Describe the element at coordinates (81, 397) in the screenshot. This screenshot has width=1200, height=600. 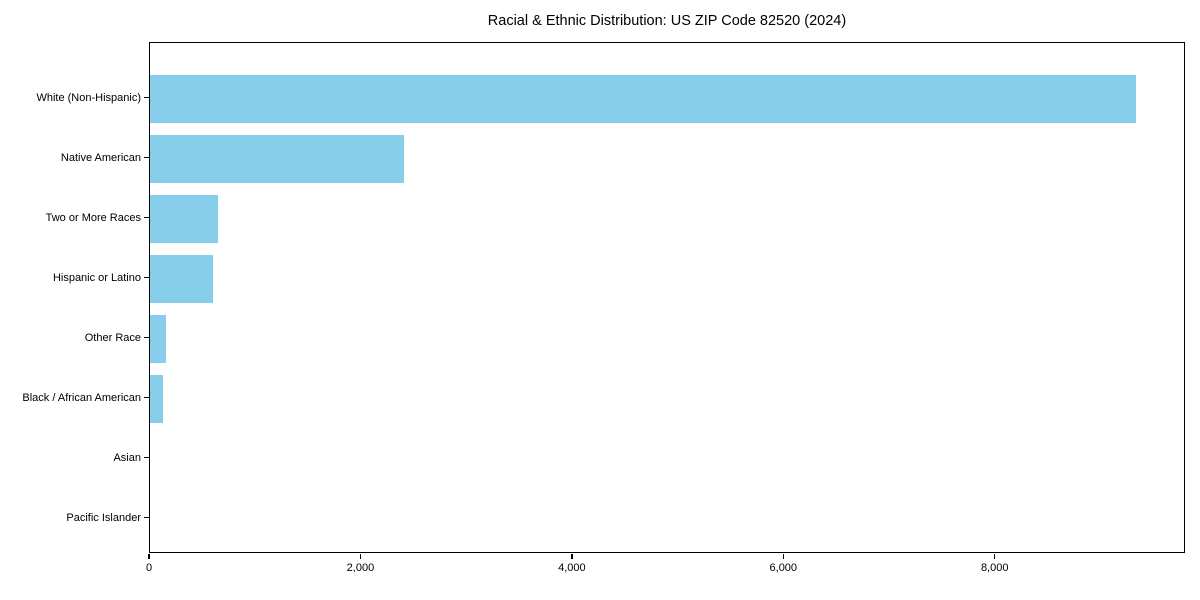
I see `y-tick-label: Black / African American` at that location.